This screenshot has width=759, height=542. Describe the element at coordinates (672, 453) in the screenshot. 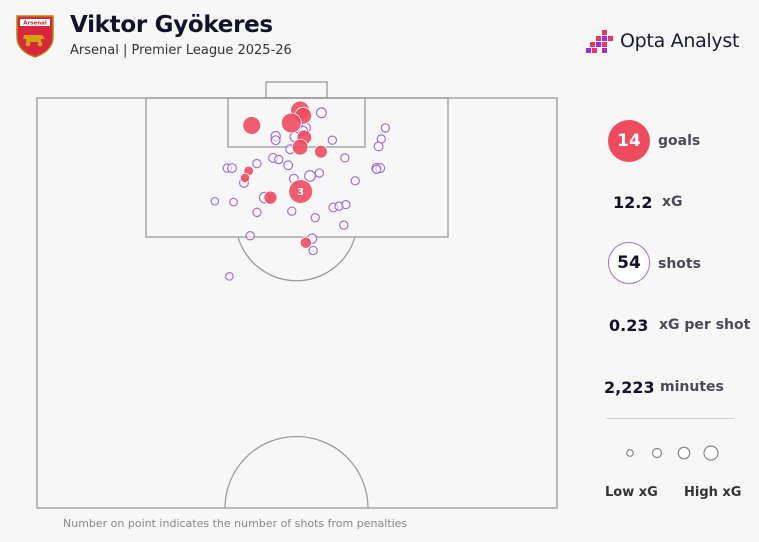

I see `xg-size-legend` at that location.